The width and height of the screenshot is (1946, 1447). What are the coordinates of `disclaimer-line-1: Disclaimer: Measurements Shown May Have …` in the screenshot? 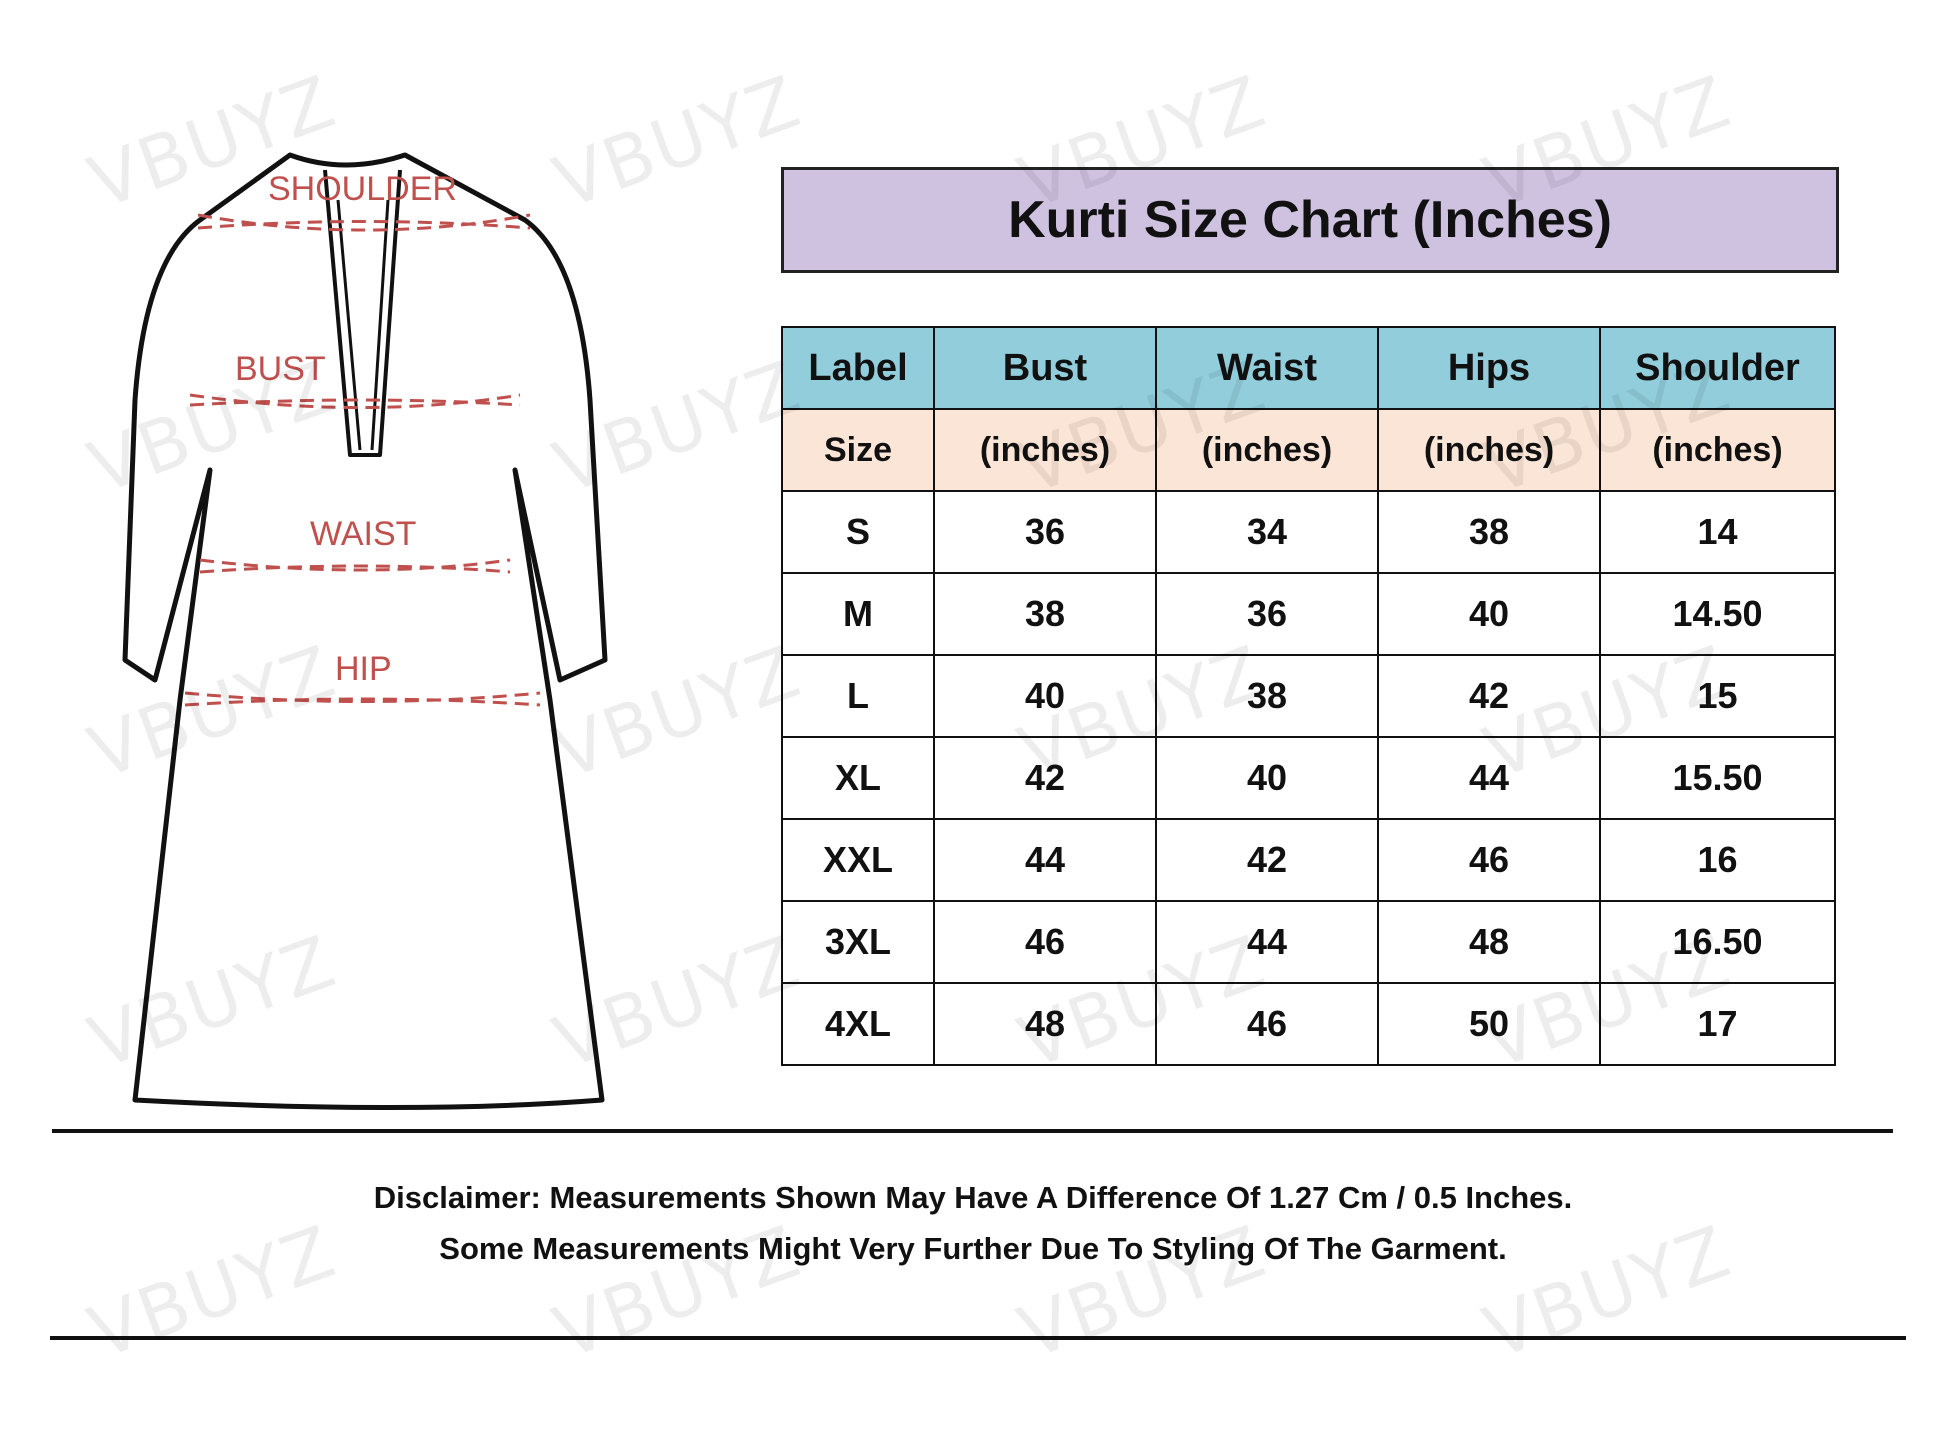 It's located at (973, 1197).